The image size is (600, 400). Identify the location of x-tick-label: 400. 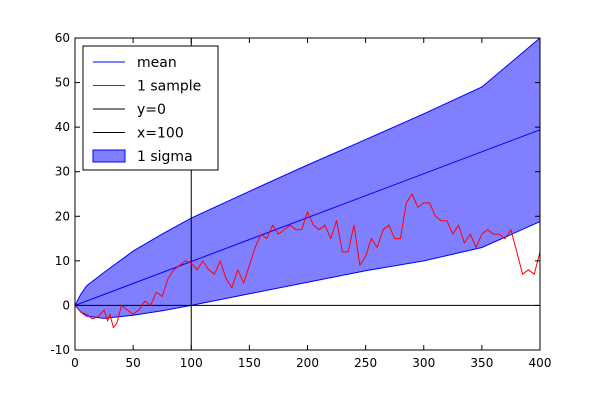
(540, 363).